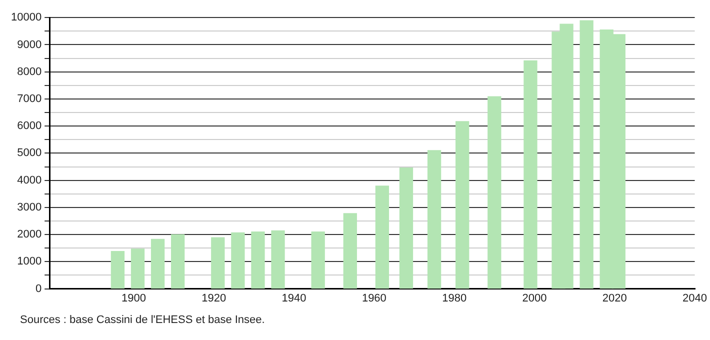 This screenshot has width=710, height=340. Describe the element at coordinates (454, 298) in the screenshot. I see `x-tick-label: 1980` at that location.